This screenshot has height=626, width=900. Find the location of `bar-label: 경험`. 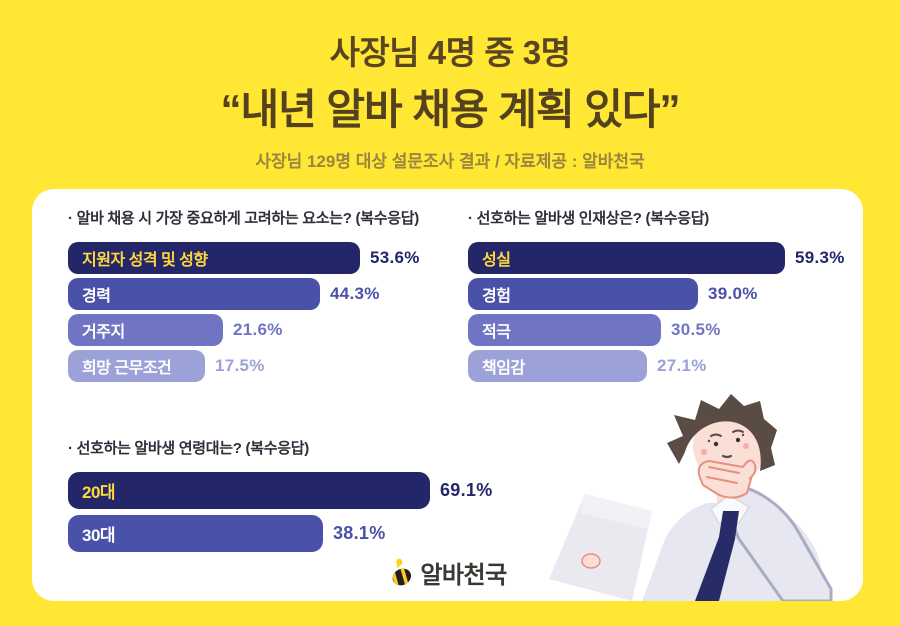

bar-label: 경험 is located at coordinates (496, 296).